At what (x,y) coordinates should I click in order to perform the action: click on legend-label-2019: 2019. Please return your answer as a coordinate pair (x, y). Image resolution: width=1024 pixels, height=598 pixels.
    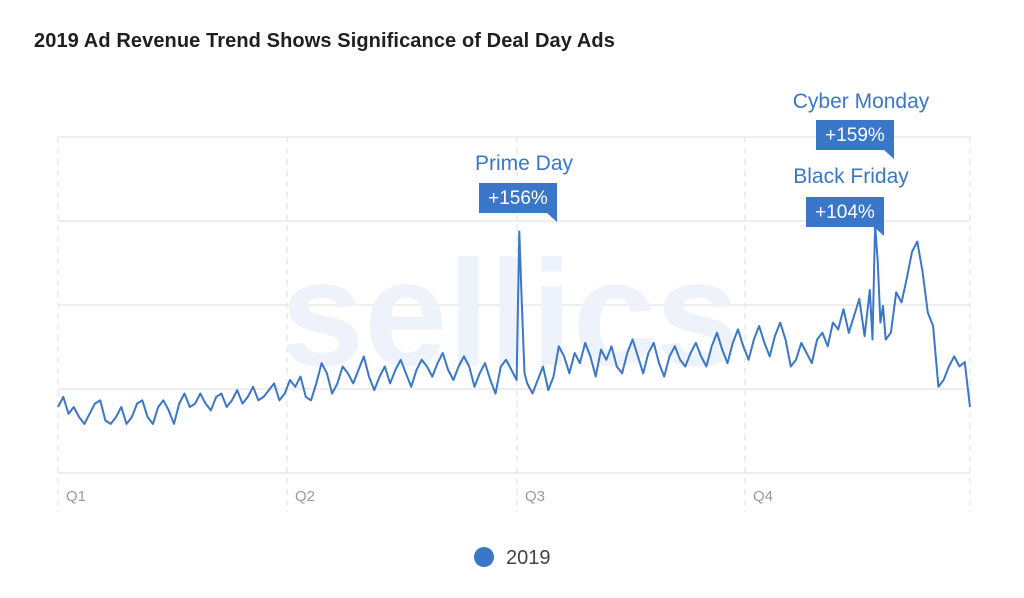
    Looking at the image, I should click on (528, 558).